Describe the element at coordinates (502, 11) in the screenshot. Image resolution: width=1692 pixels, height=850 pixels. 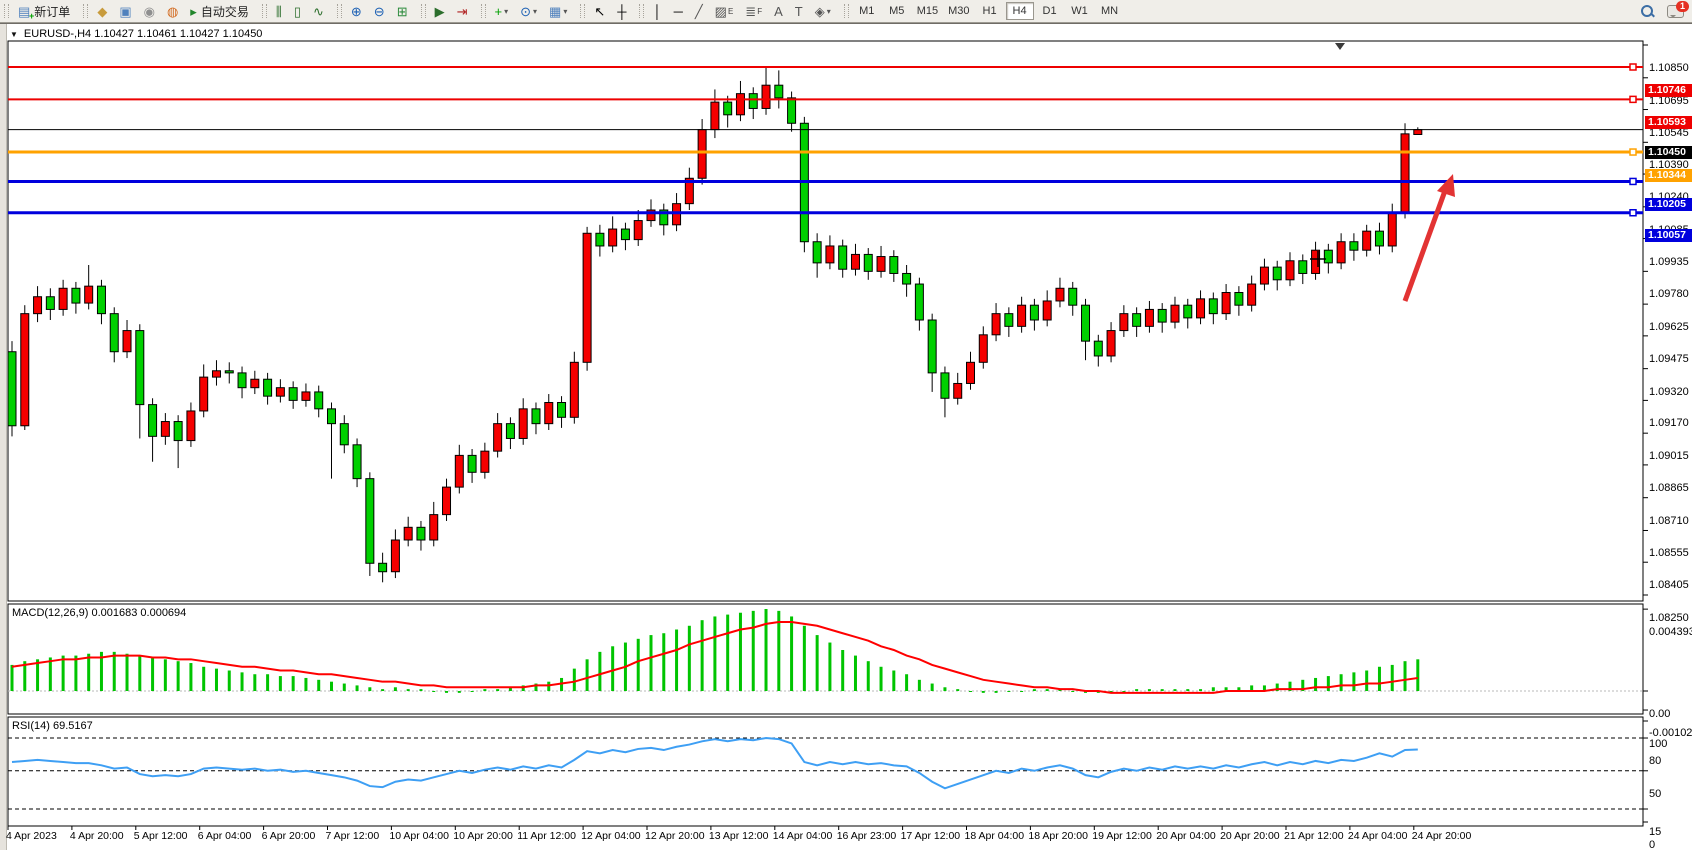
I see `indicators-icon: + ▾` at that location.